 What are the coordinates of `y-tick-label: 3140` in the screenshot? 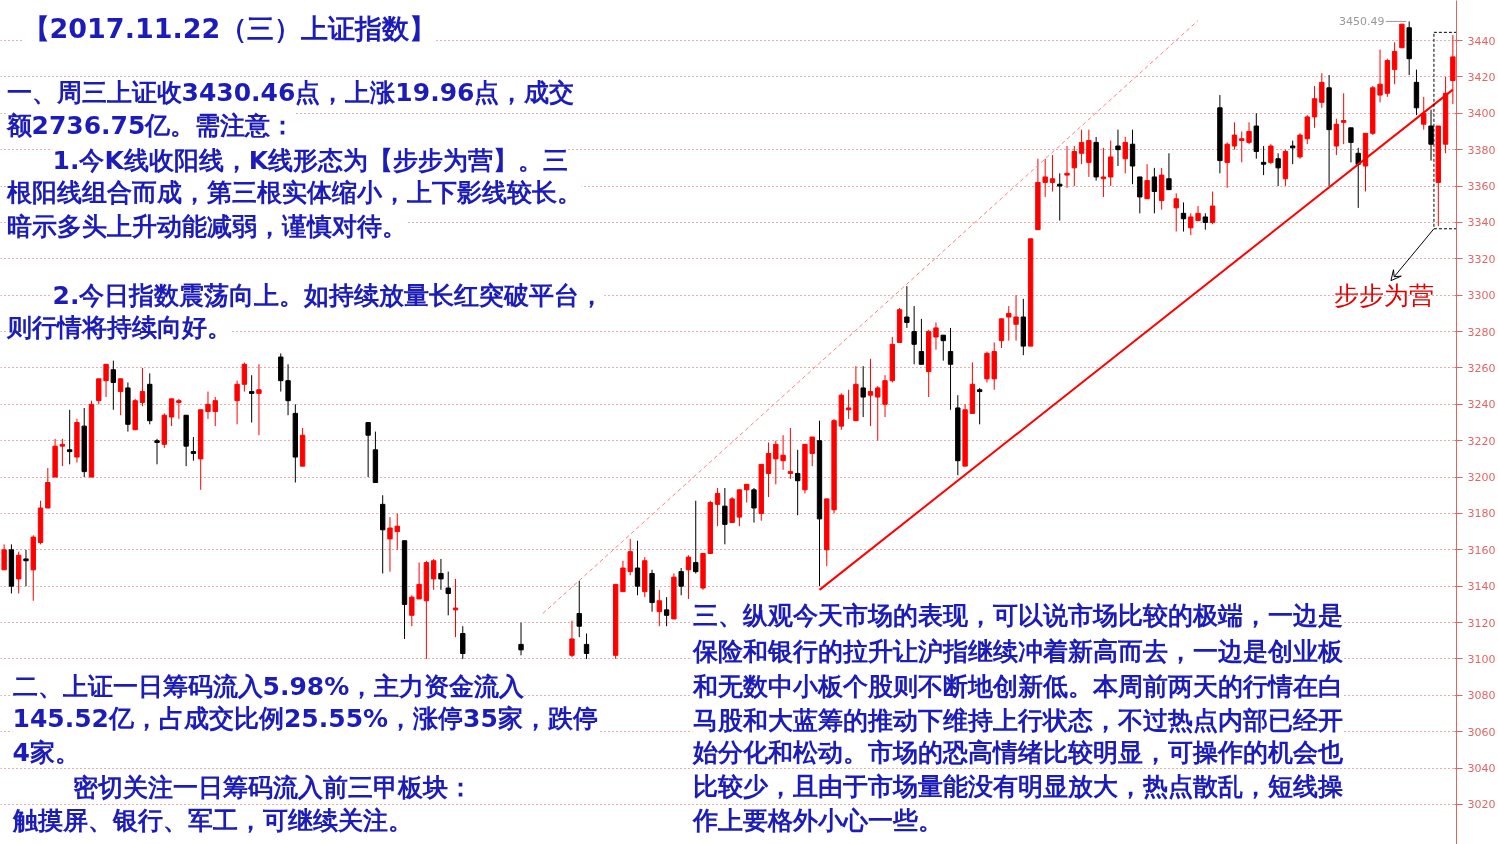 It's located at (1481, 587).